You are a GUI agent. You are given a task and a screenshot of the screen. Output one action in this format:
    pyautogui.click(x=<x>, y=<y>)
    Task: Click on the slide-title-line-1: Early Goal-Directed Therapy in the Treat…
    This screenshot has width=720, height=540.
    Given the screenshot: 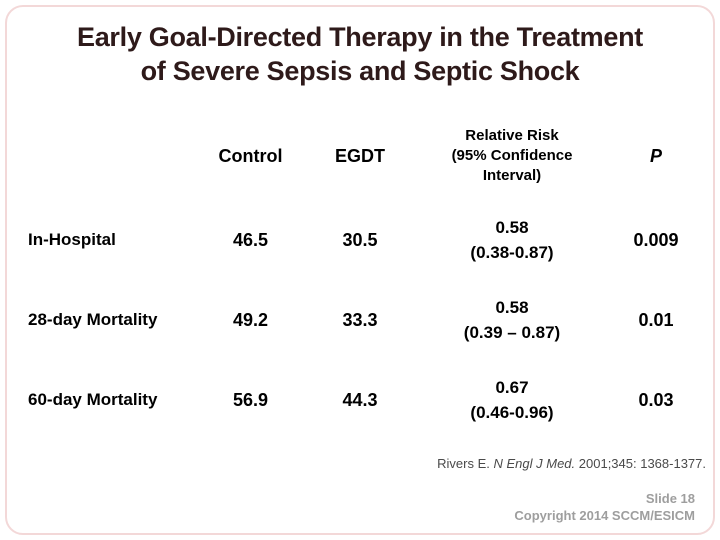 What is the action you would take?
    pyautogui.click(x=360, y=37)
    